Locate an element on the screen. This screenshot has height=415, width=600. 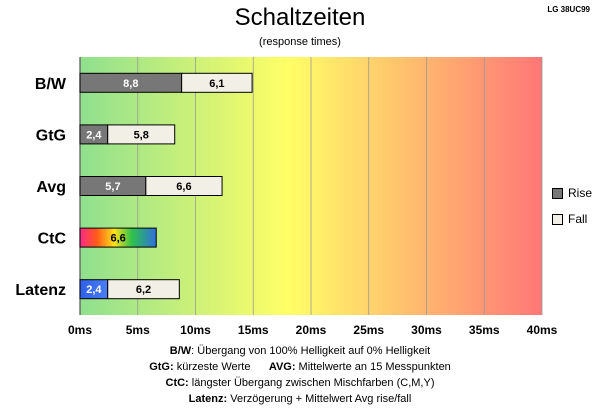
footer-text-gtg: kürzeste Werte is located at coordinates (212, 367).